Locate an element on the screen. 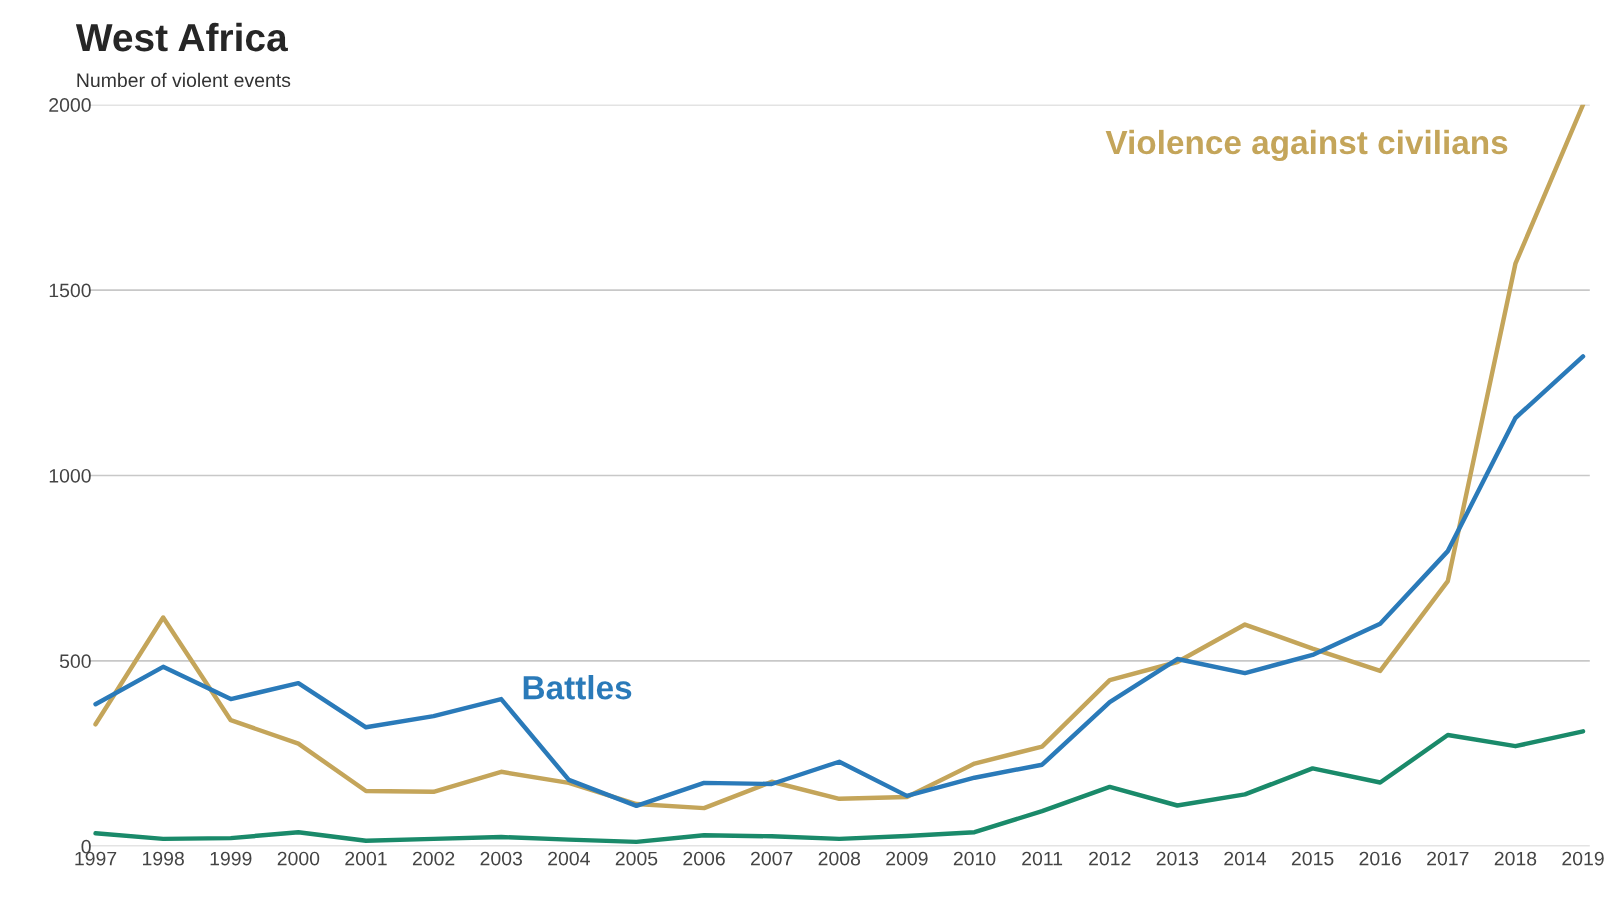 This screenshot has width=1614, height=910. x-tick-label: 2005 is located at coordinates (636, 858).